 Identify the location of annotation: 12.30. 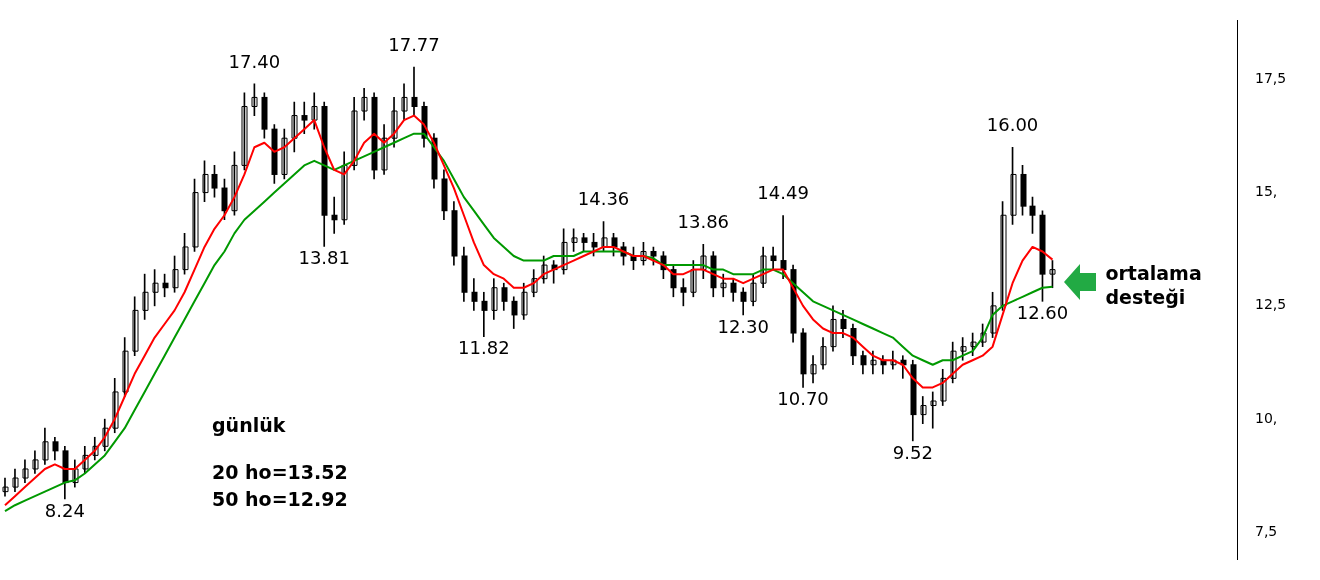
(743, 326).